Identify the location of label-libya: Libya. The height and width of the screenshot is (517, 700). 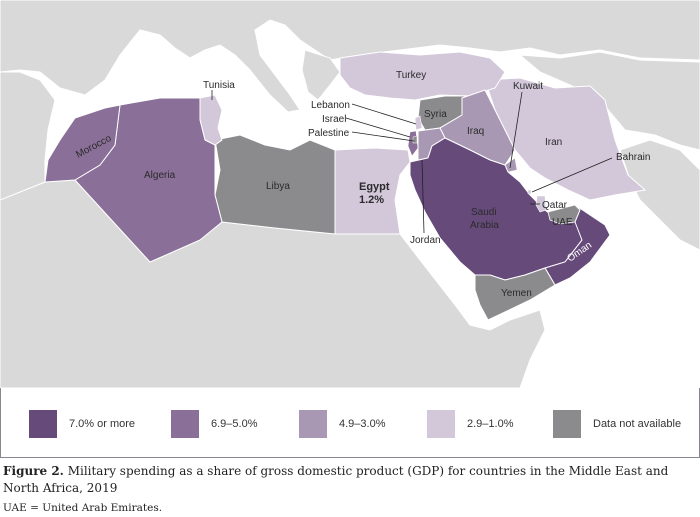
(278, 186).